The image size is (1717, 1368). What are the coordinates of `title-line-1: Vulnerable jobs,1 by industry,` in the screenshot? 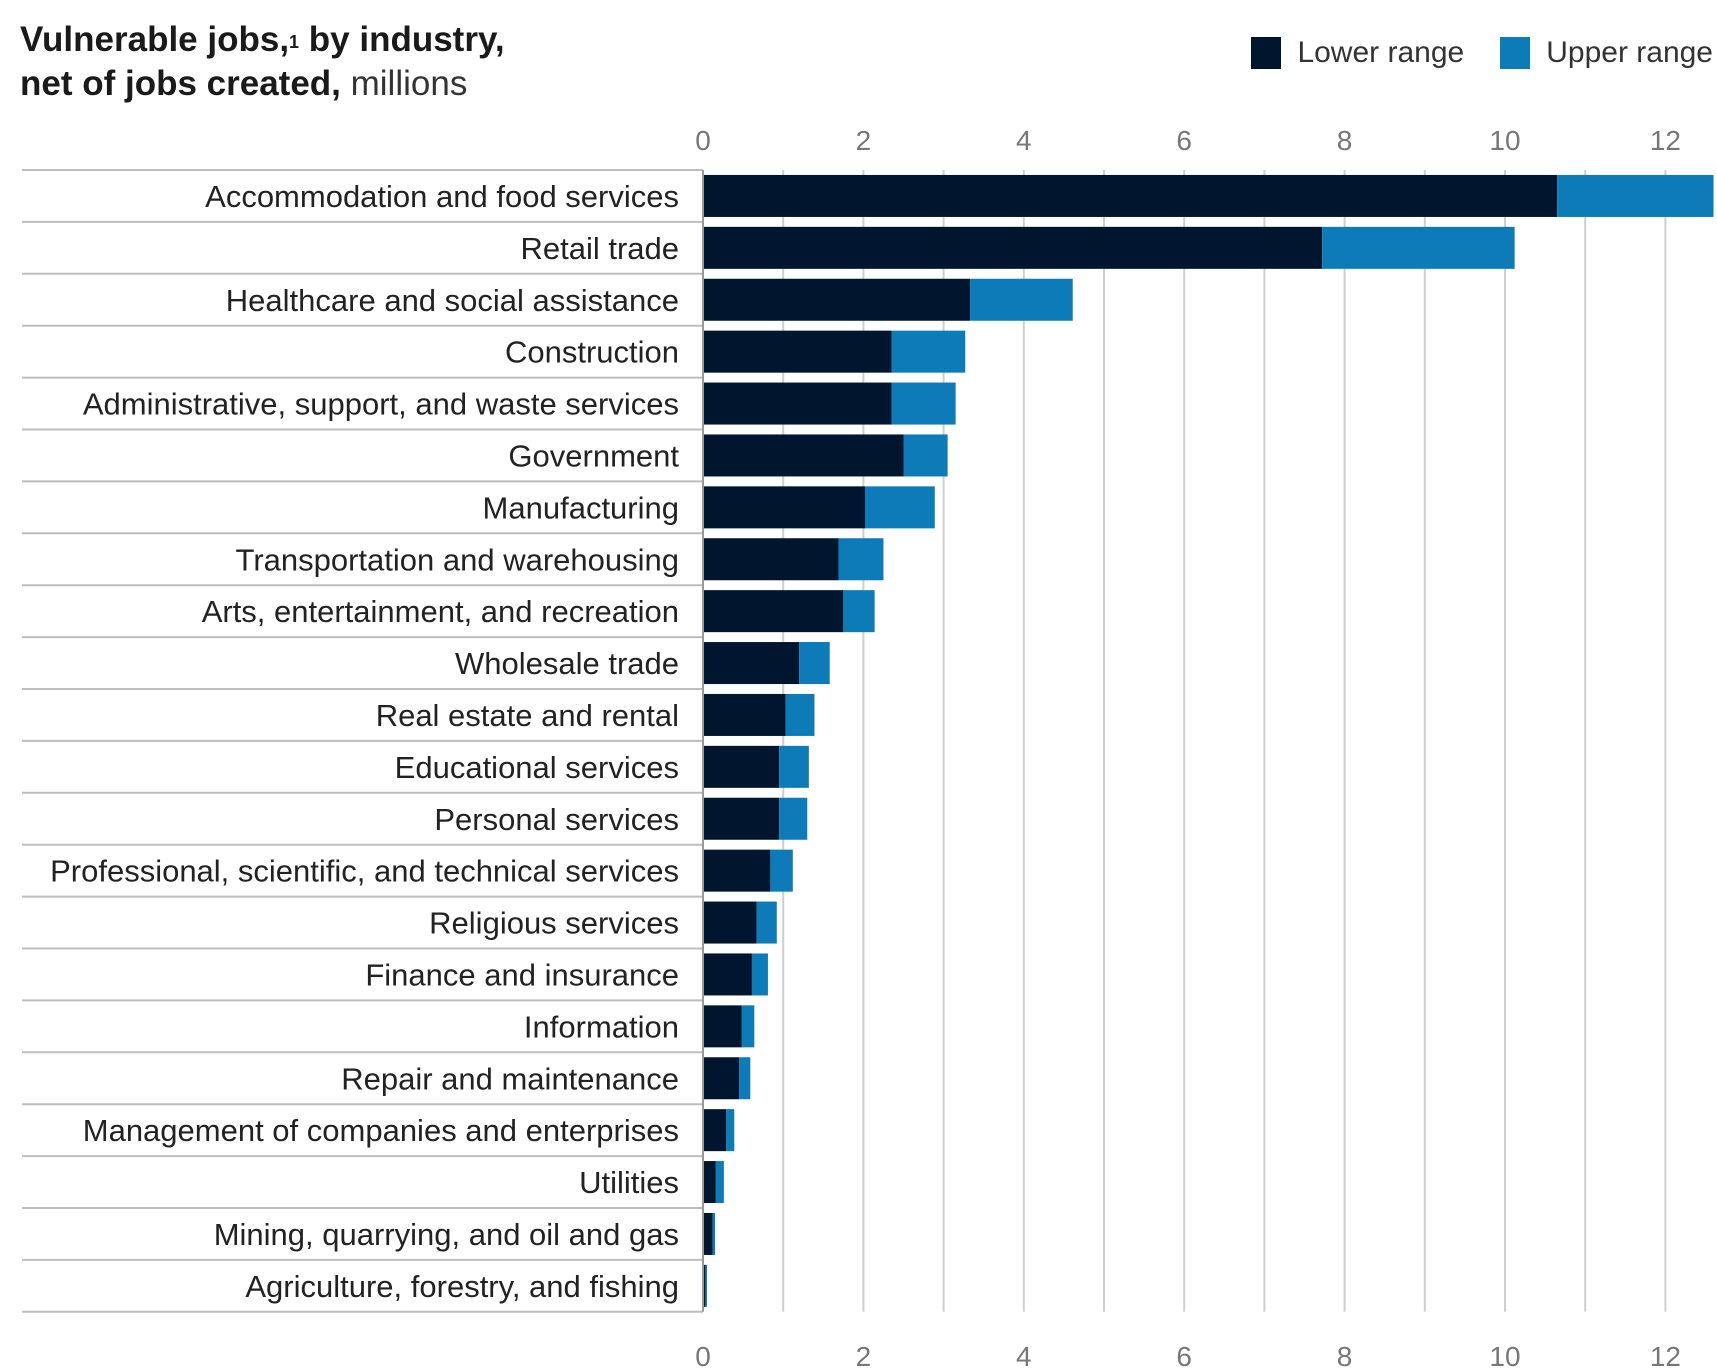 It's located at (262, 40).